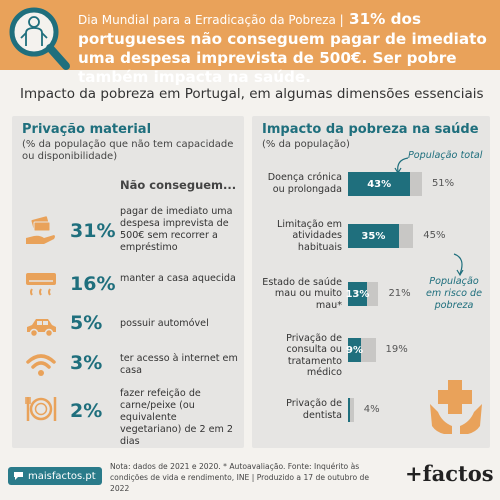  What do you see at coordinates (396, 349) in the screenshot?
I see `bar-total-value: 19%` at bounding box center [396, 349].